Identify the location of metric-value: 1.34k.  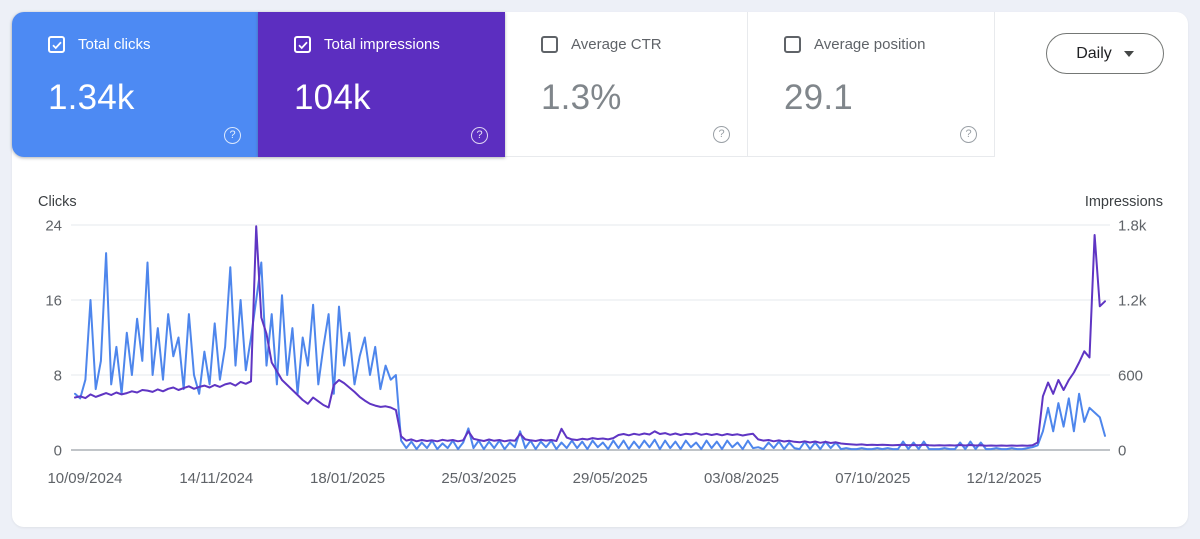
(91, 97).